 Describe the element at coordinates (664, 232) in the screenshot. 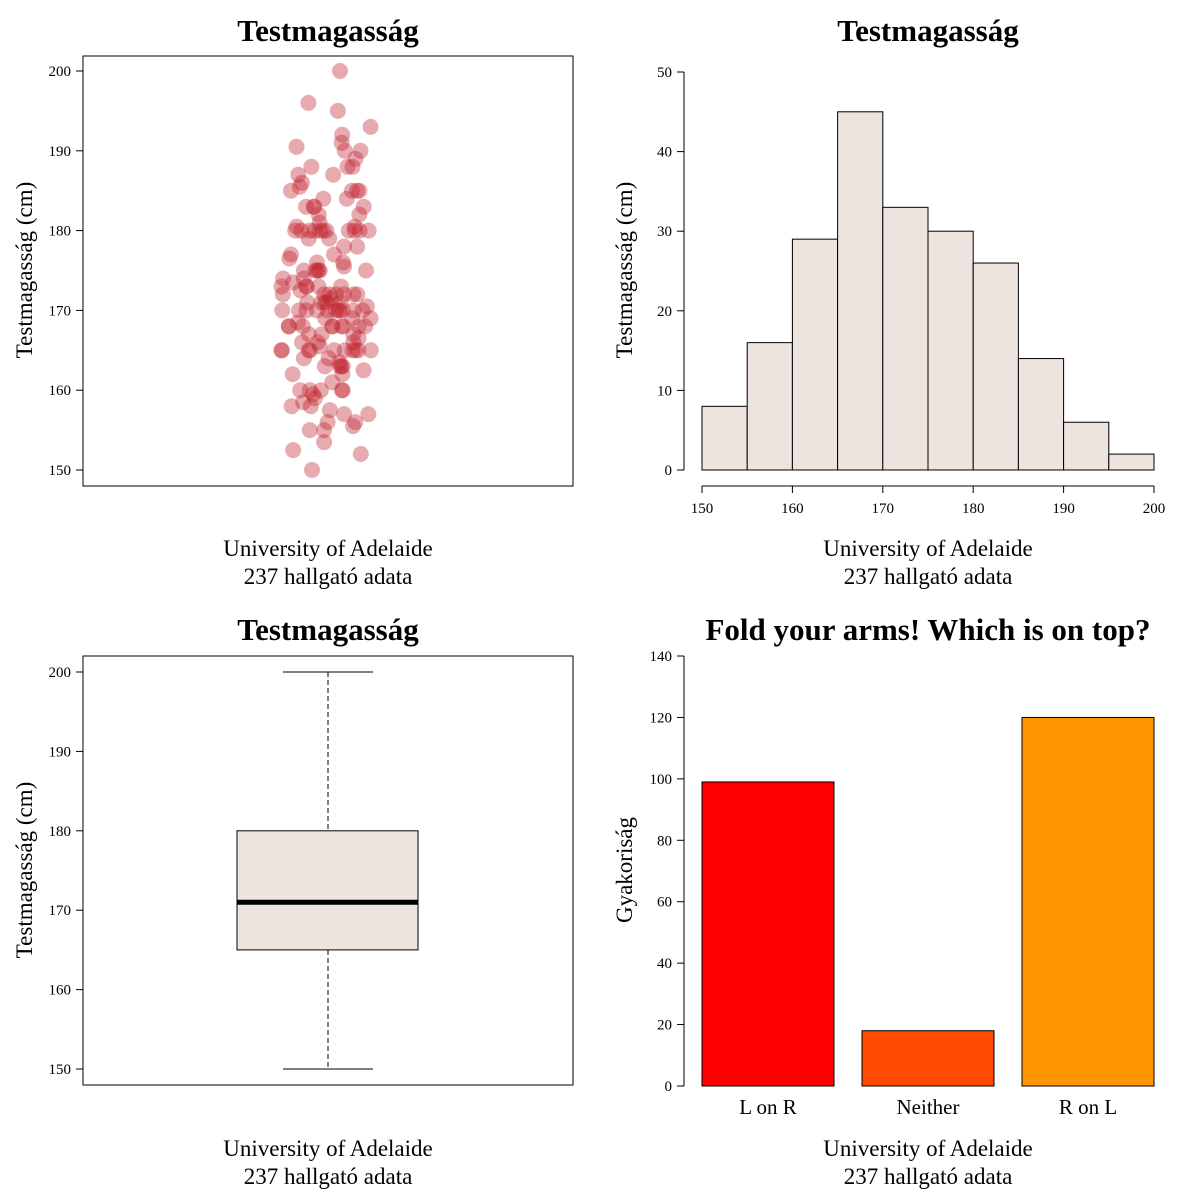

I see `histogram-y-tick-label: 30` at that location.